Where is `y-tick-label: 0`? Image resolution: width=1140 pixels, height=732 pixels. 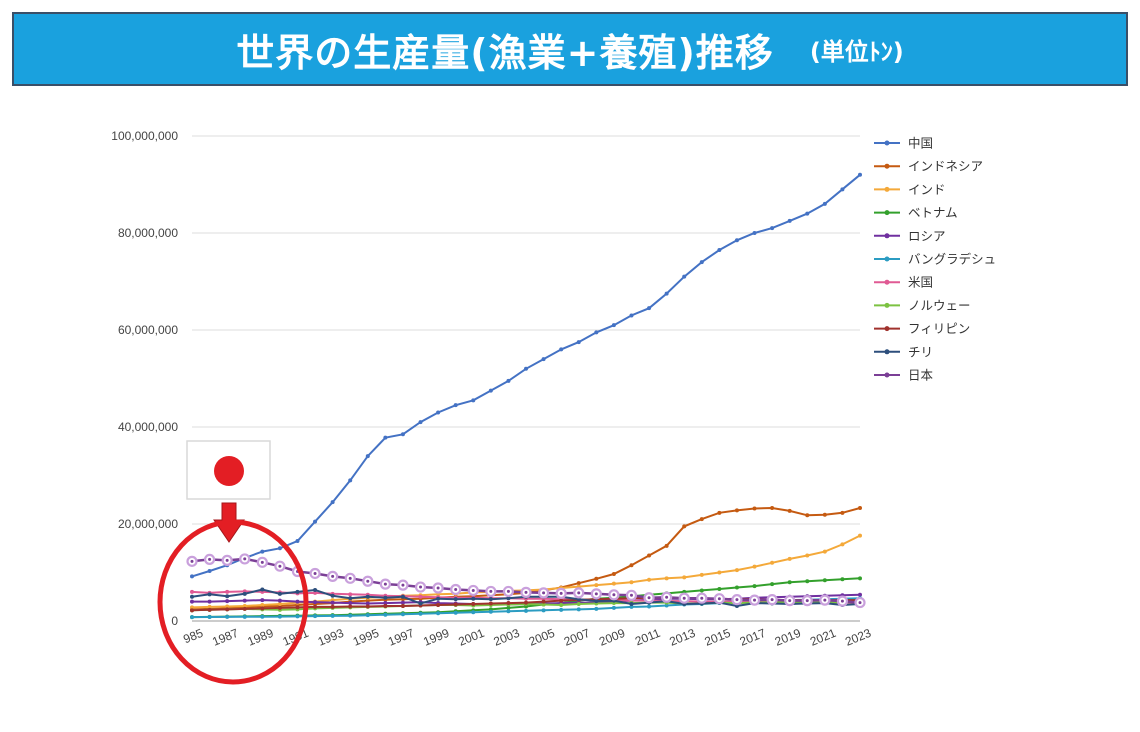
y-tick-label: 0 is located at coordinates (174, 621).